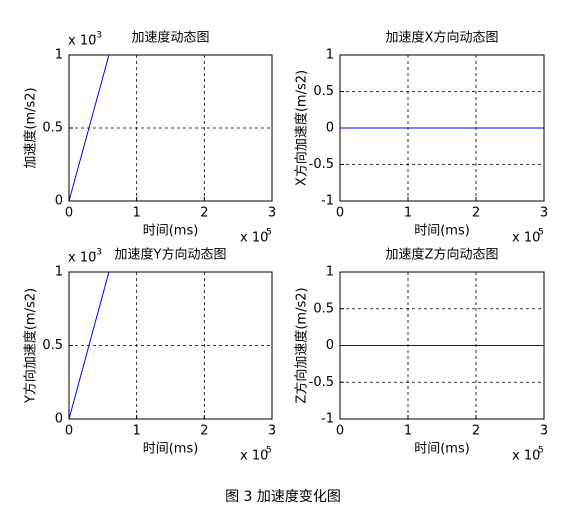  What do you see at coordinates (89, 128) in the screenshot?
I see `data-line` at bounding box center [89, 128].